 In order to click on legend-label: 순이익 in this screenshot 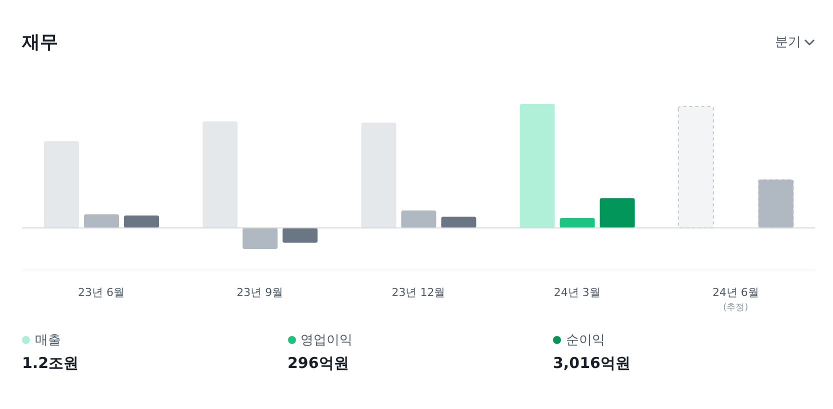, I will do `click(585, 340)`.